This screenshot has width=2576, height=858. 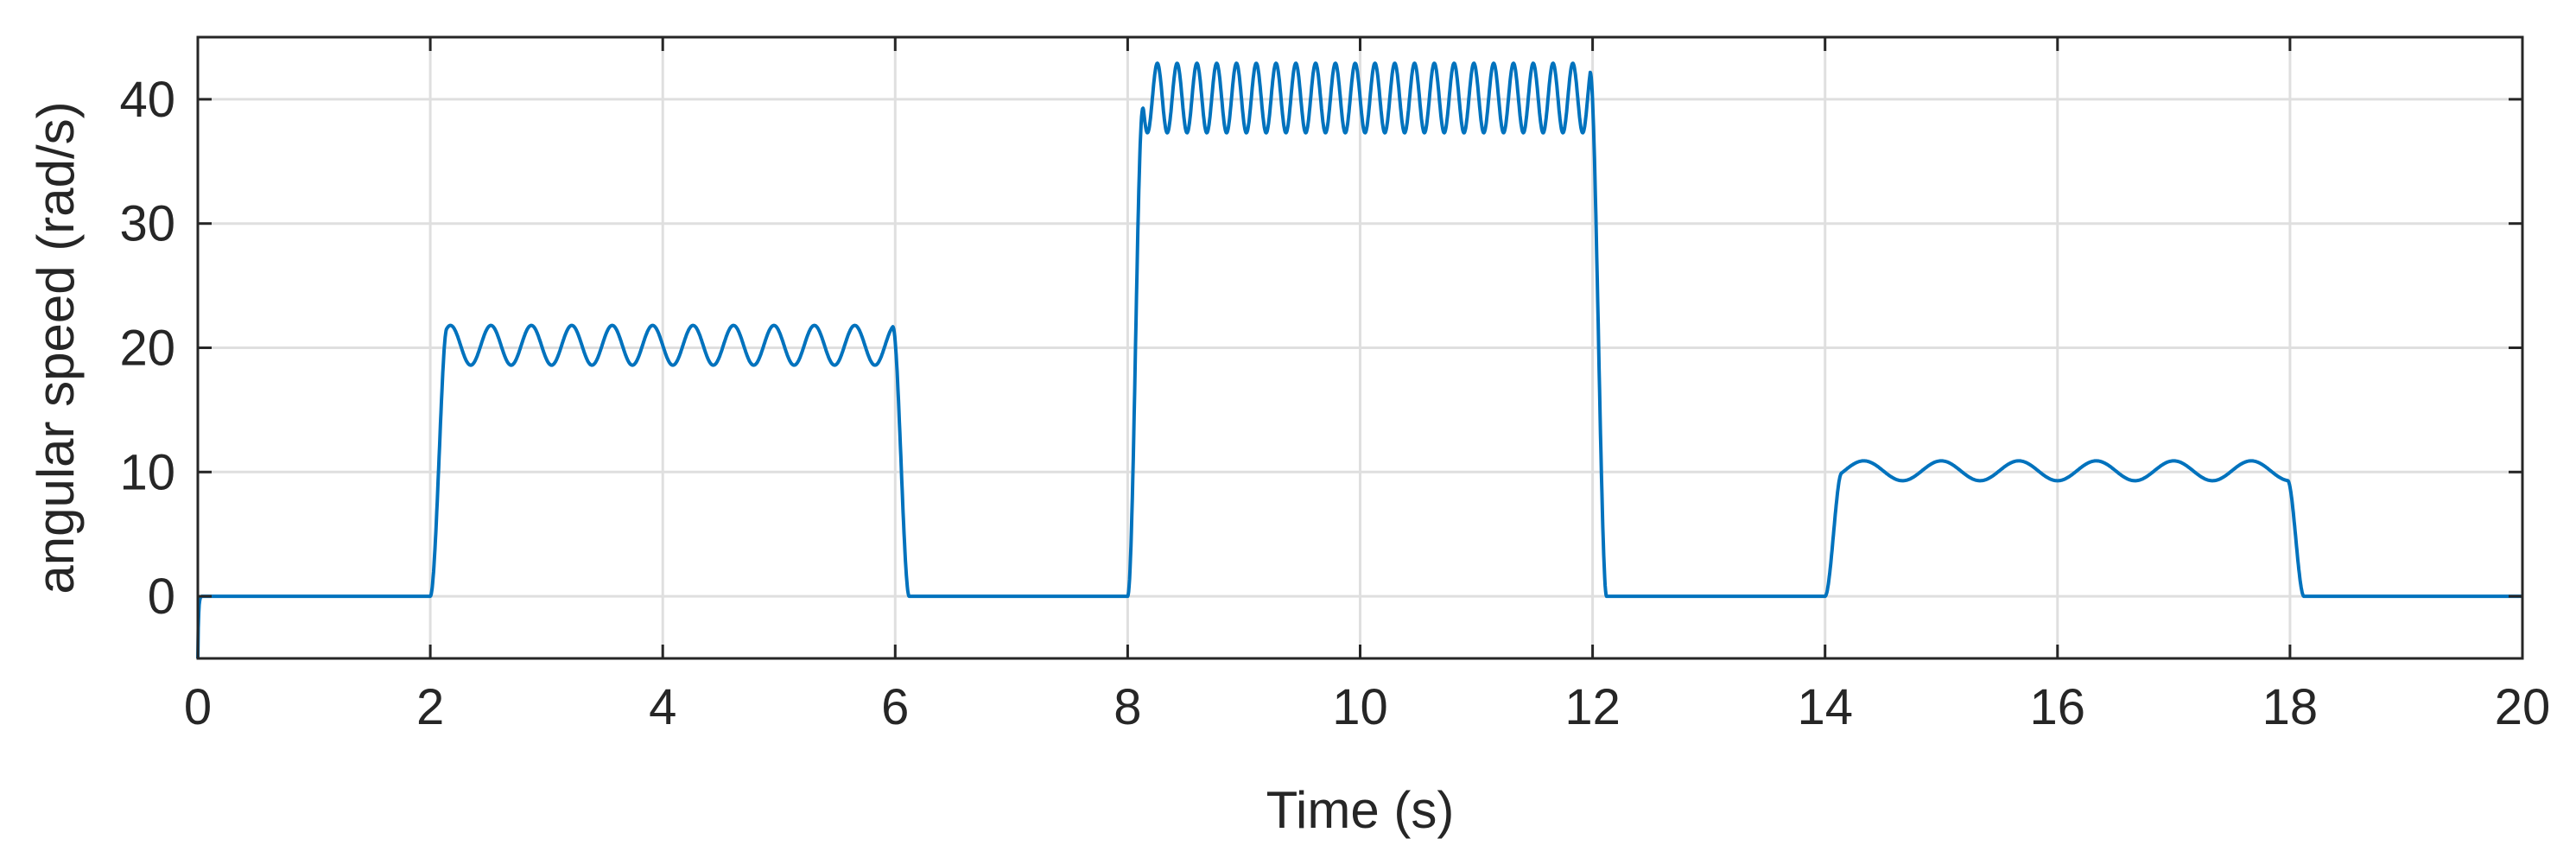 I want to click on x-tick-labels: 0 2 4 6 8 10 12 14 16 18 20, so click(x=1367, y=707).